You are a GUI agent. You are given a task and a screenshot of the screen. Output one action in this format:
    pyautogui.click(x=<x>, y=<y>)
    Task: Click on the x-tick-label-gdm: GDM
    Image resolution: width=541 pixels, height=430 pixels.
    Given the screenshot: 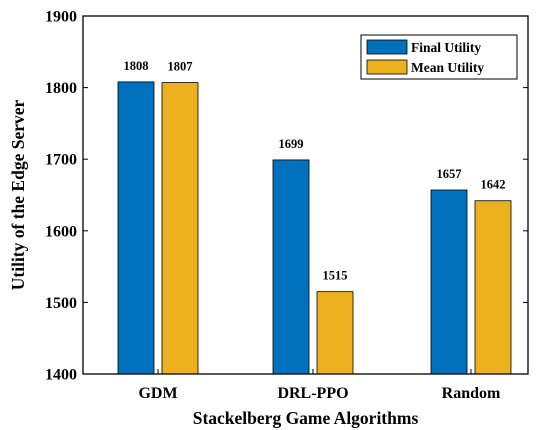 What is the action you would take?
    pyautogui.click(x=157, y=393)
    